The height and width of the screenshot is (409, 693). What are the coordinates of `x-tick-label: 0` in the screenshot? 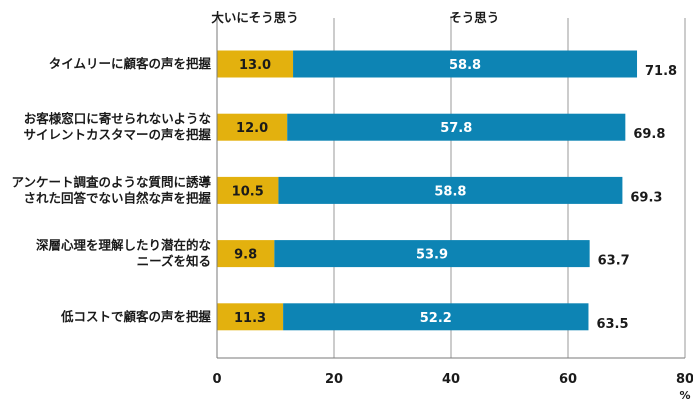 It's located at (216, 379).